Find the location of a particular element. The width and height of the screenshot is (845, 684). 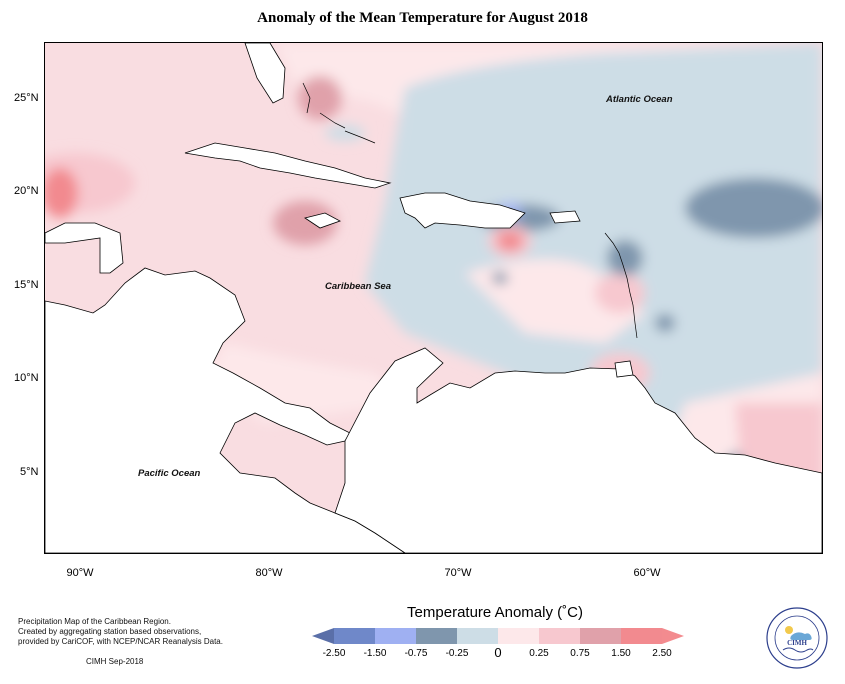

land-puerto-rico is located at coordinates (565, 217).